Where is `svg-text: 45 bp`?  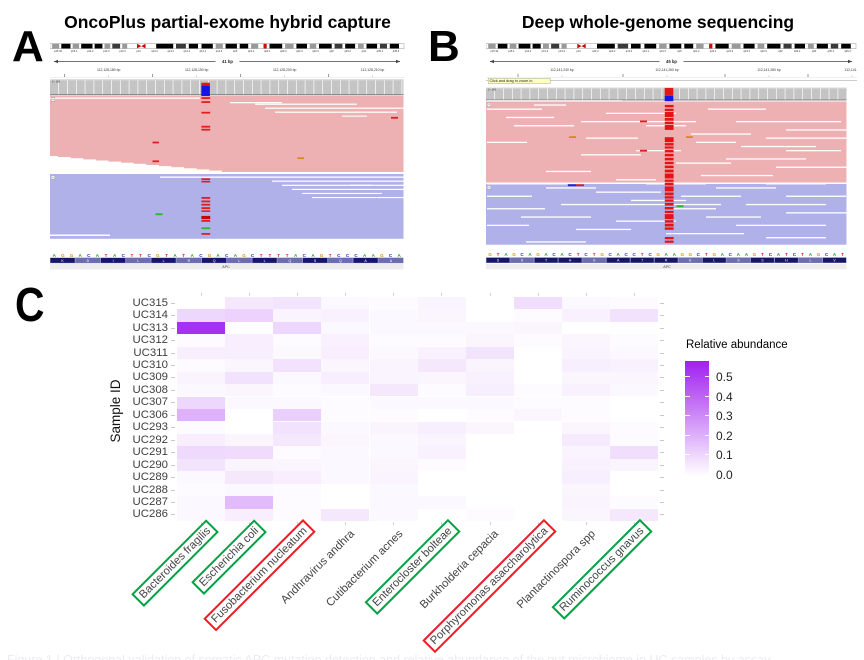 svg-text: 45 bp is located at coordinates (671, 61).